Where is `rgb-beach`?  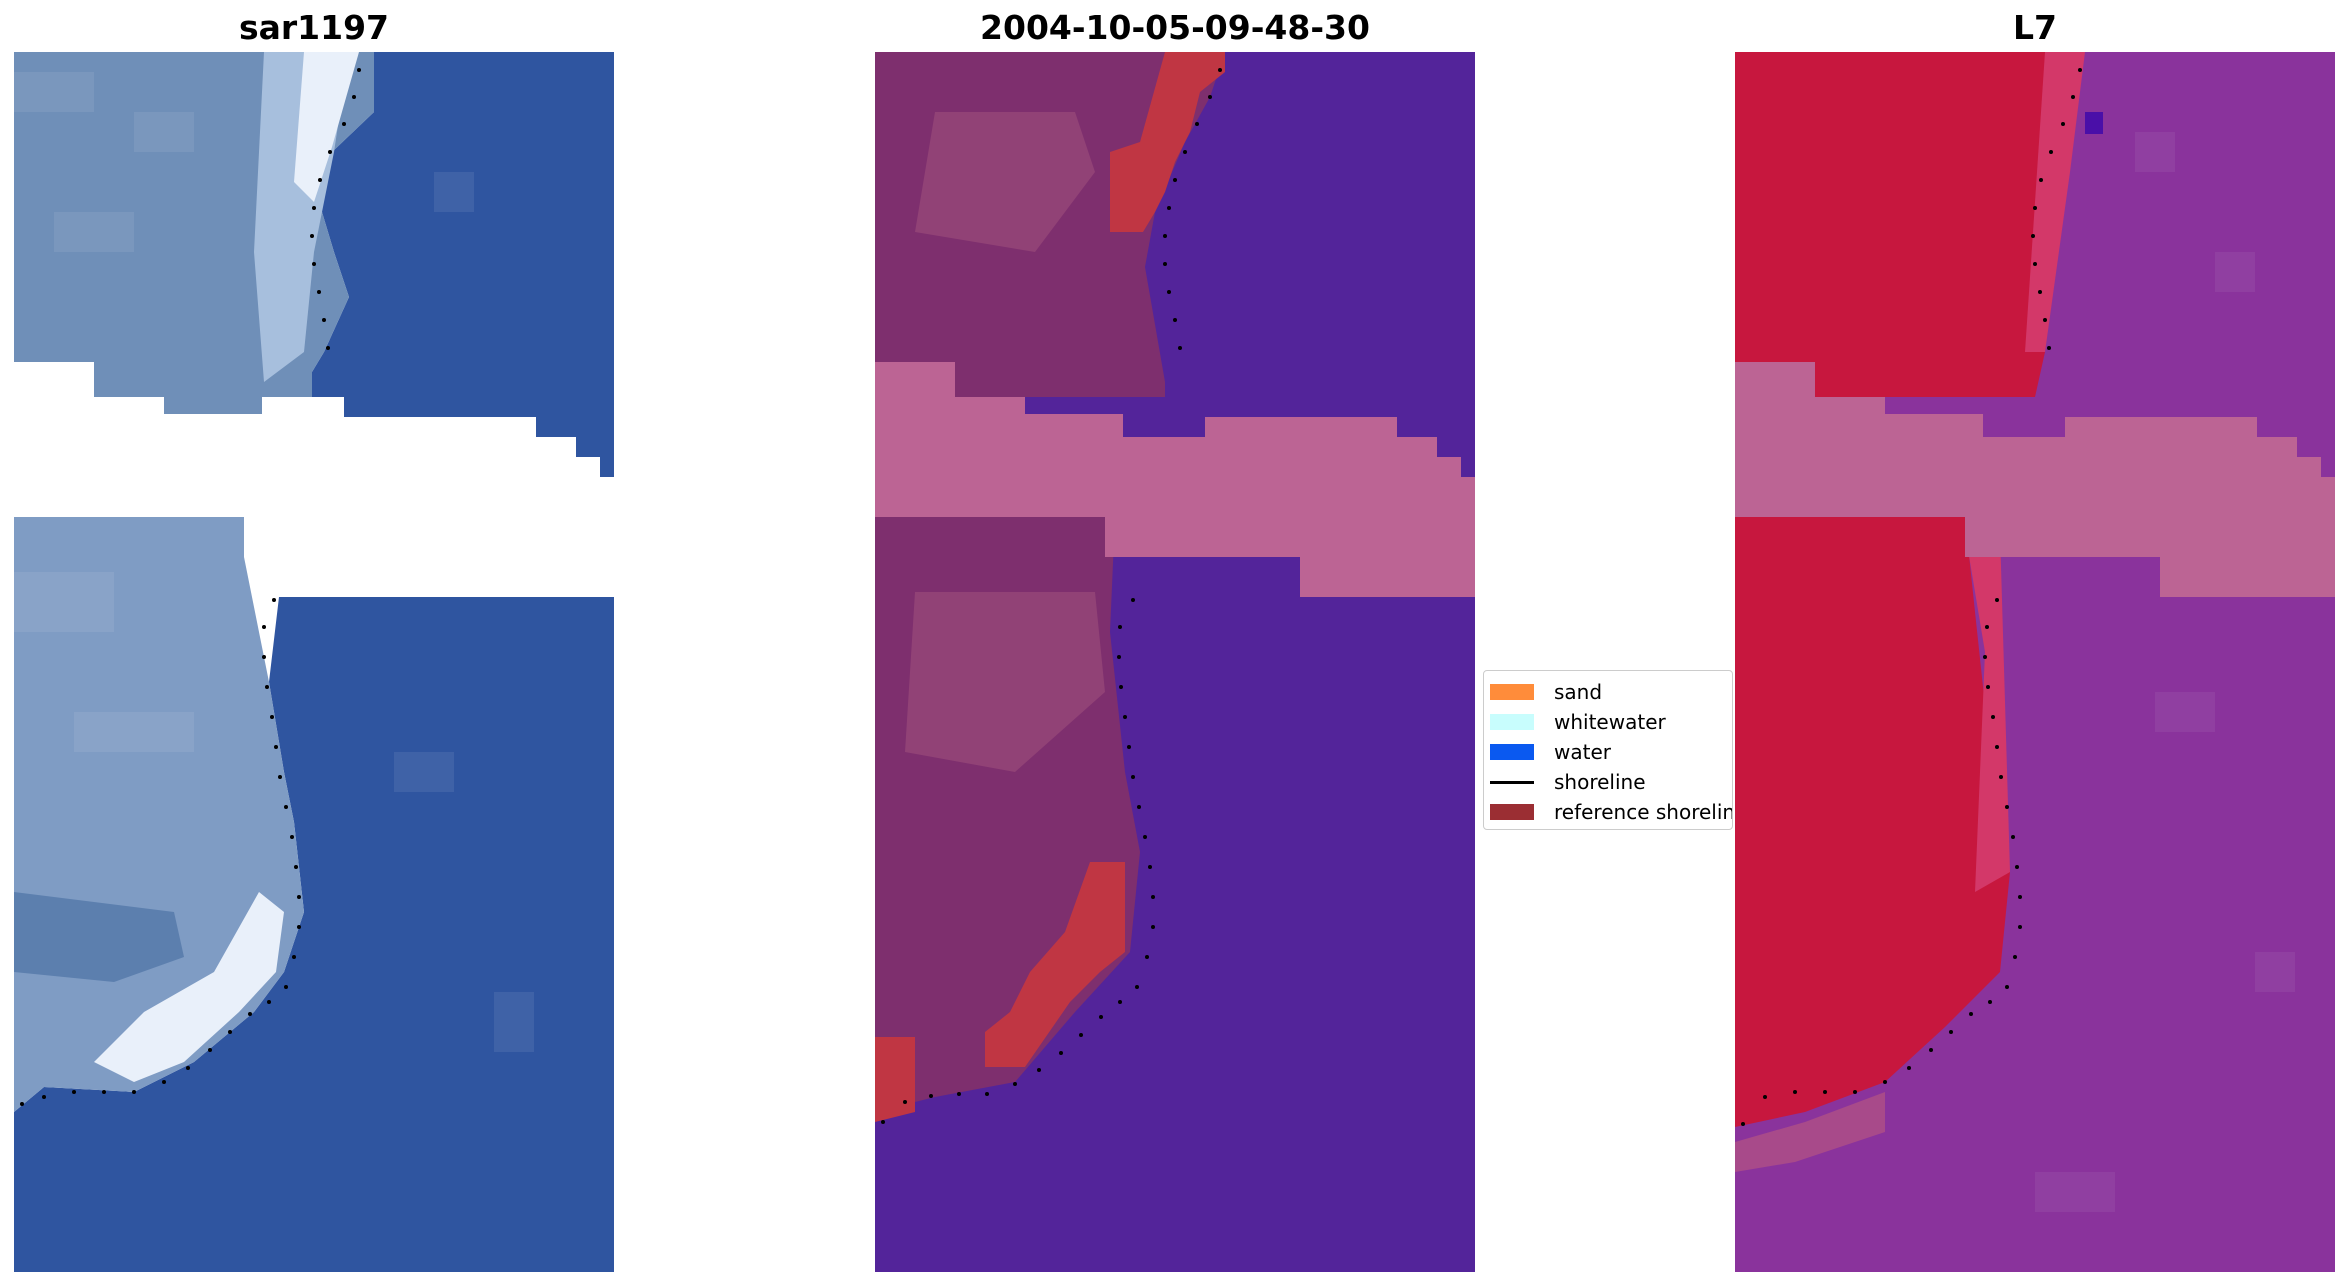 rgb-beach is located at coordinates (194, 582).